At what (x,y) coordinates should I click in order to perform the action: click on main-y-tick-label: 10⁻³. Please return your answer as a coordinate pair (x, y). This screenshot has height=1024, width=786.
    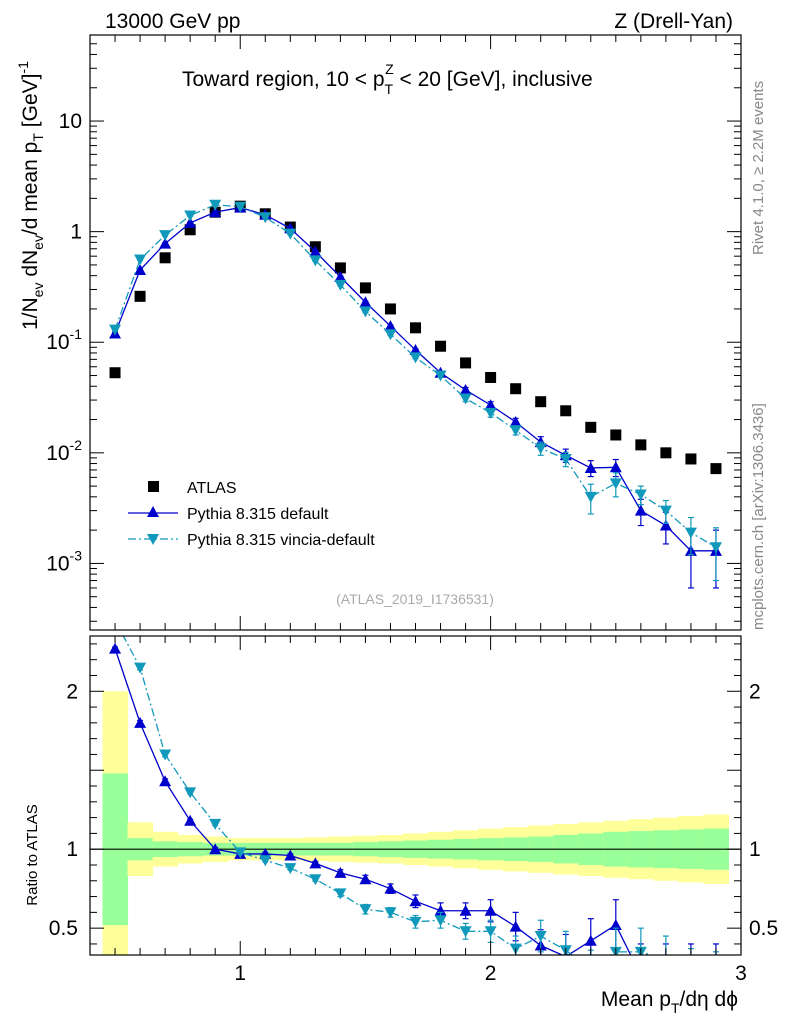
    Looking at the image, I should click on (64, 561).